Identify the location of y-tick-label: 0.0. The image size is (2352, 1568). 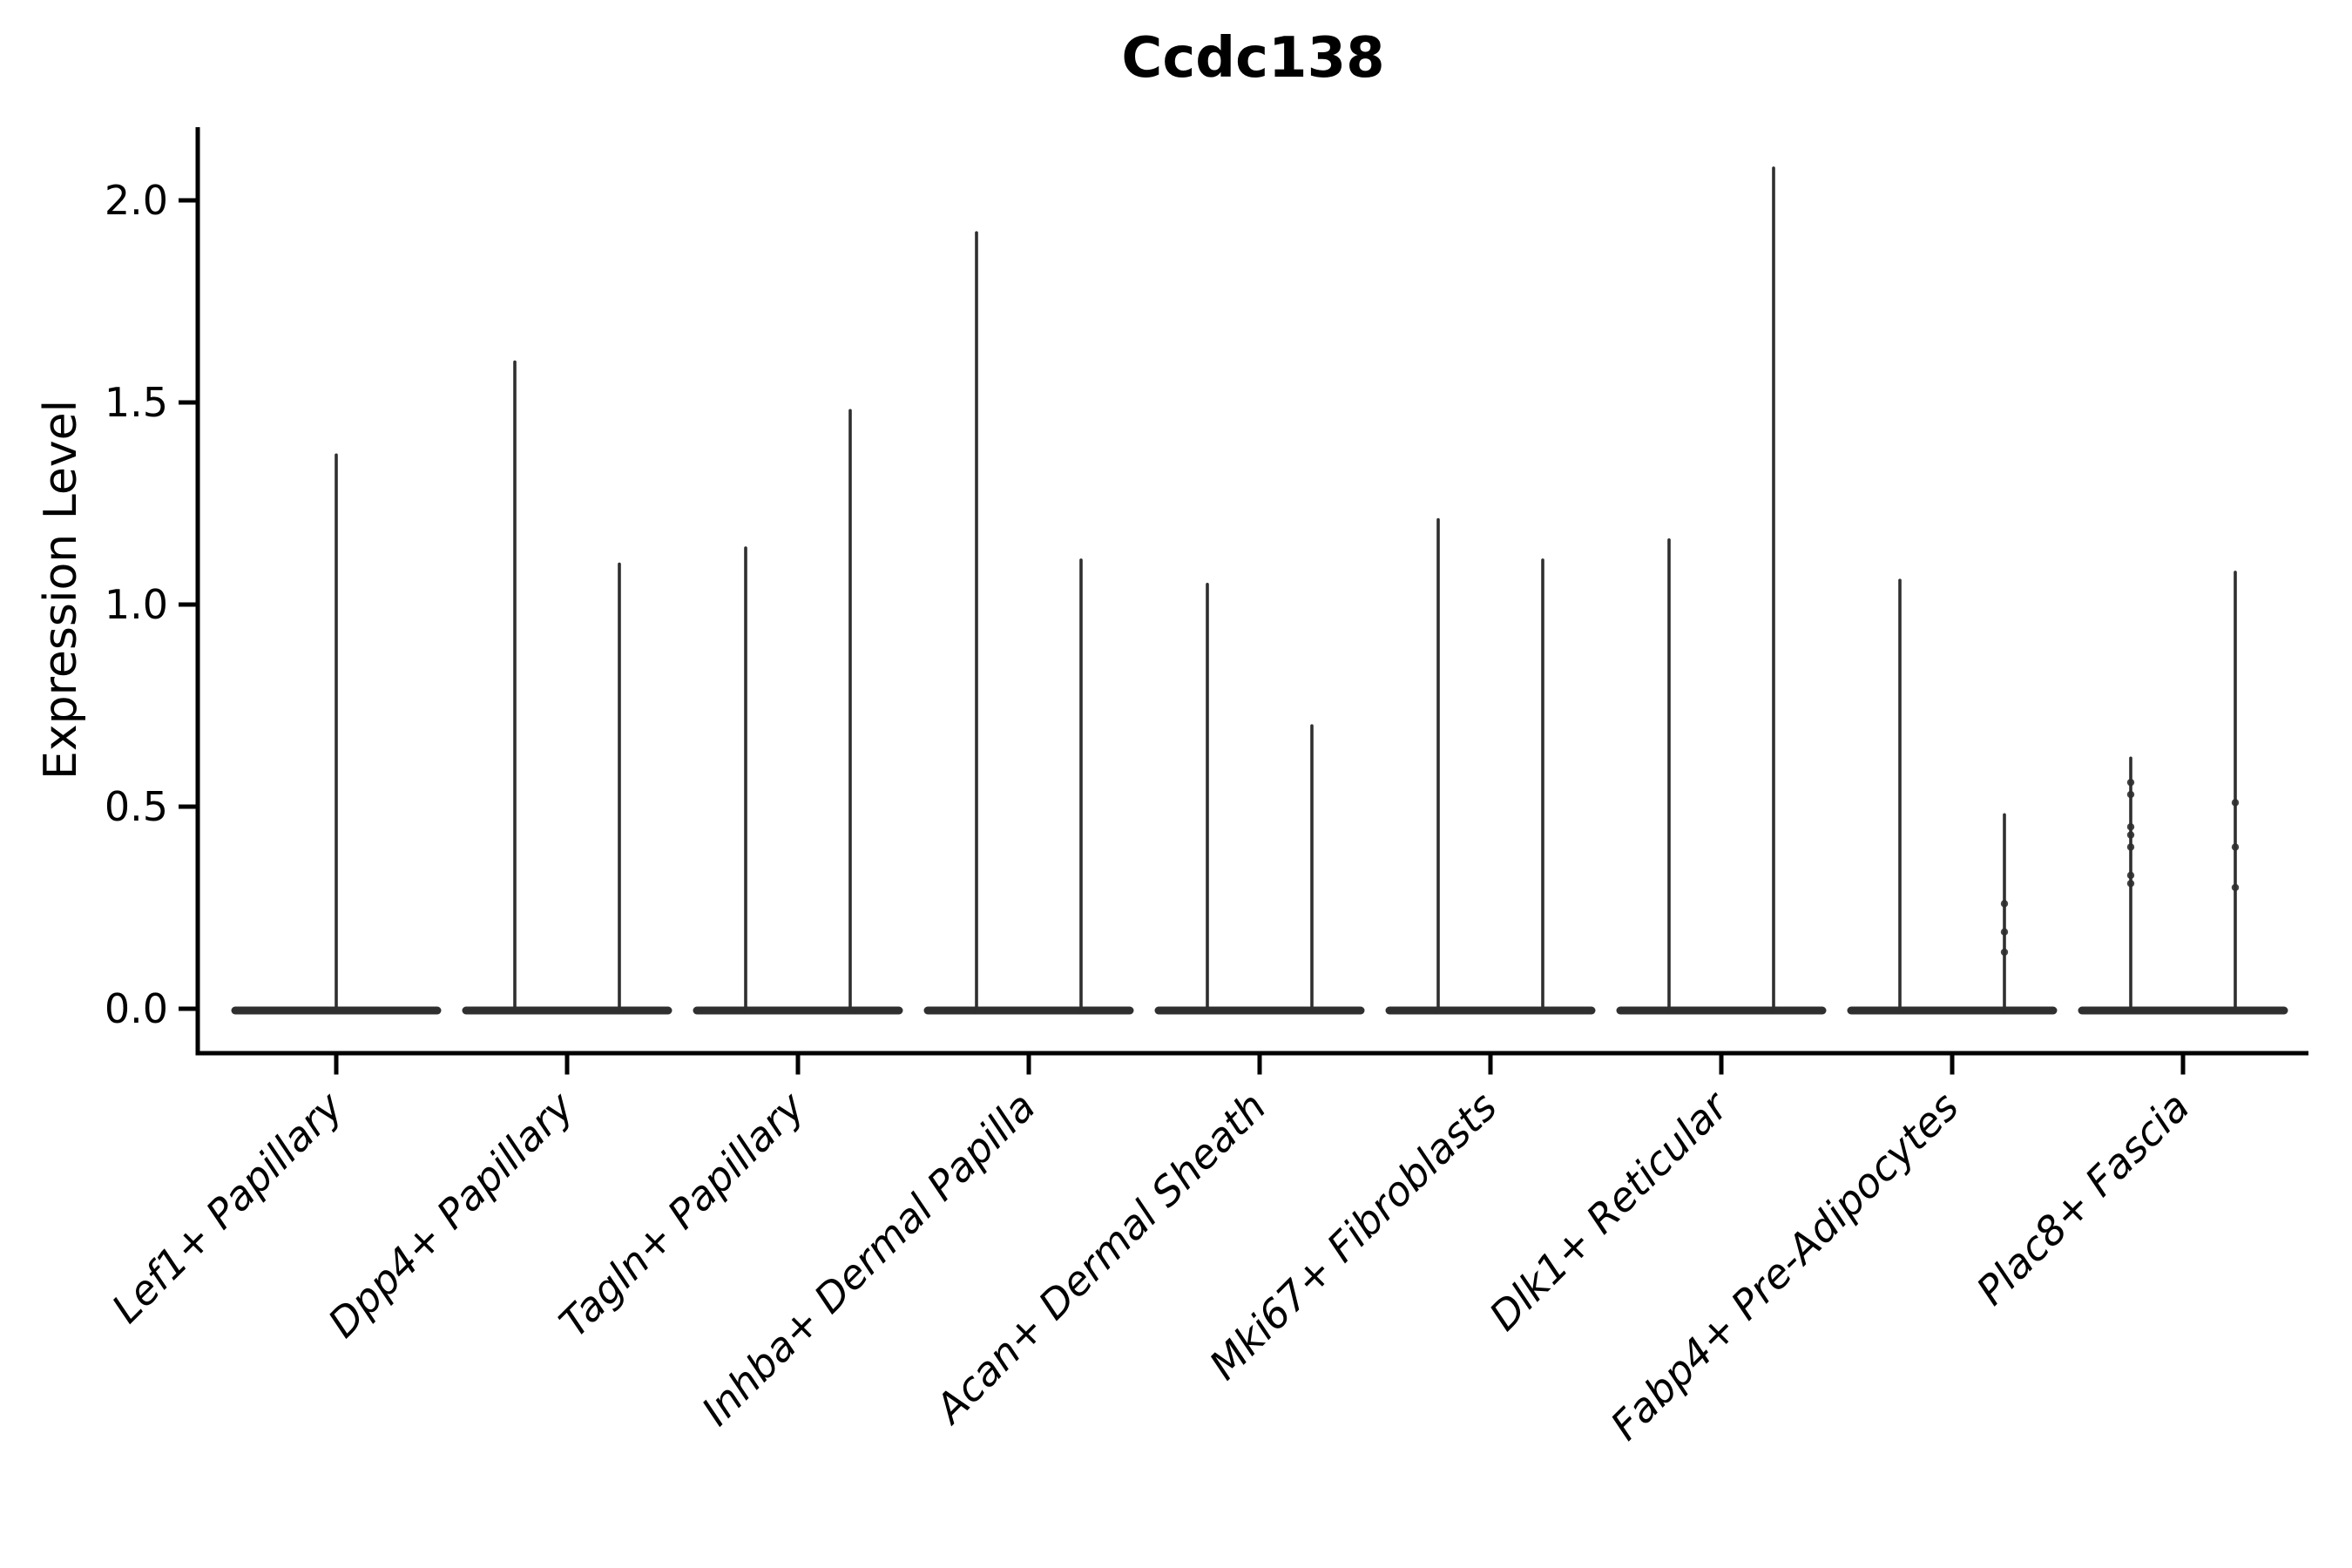
(136, 1008).